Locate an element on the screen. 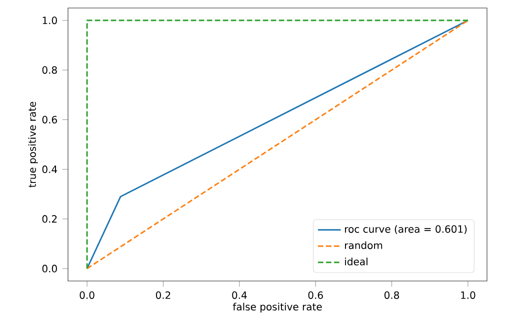 The image size is (511, 332). x-tick-label: 0.2 is located at coordinates (163, 295).